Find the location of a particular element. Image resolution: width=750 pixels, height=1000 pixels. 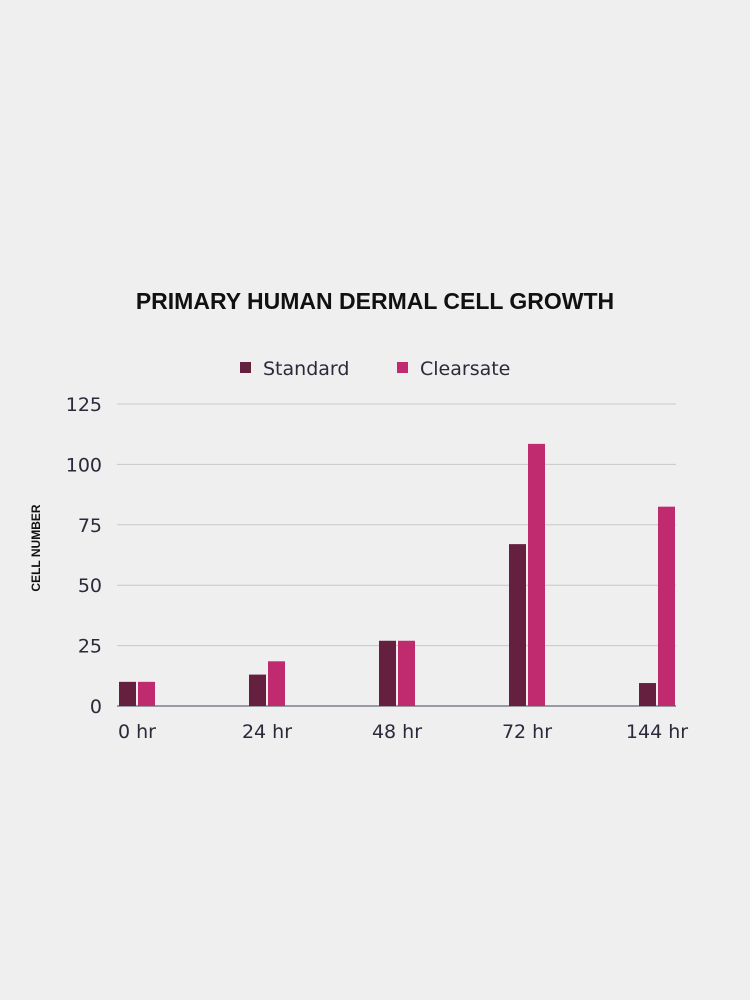

y-tick-label: 100 is located at coordinates (84, 465).